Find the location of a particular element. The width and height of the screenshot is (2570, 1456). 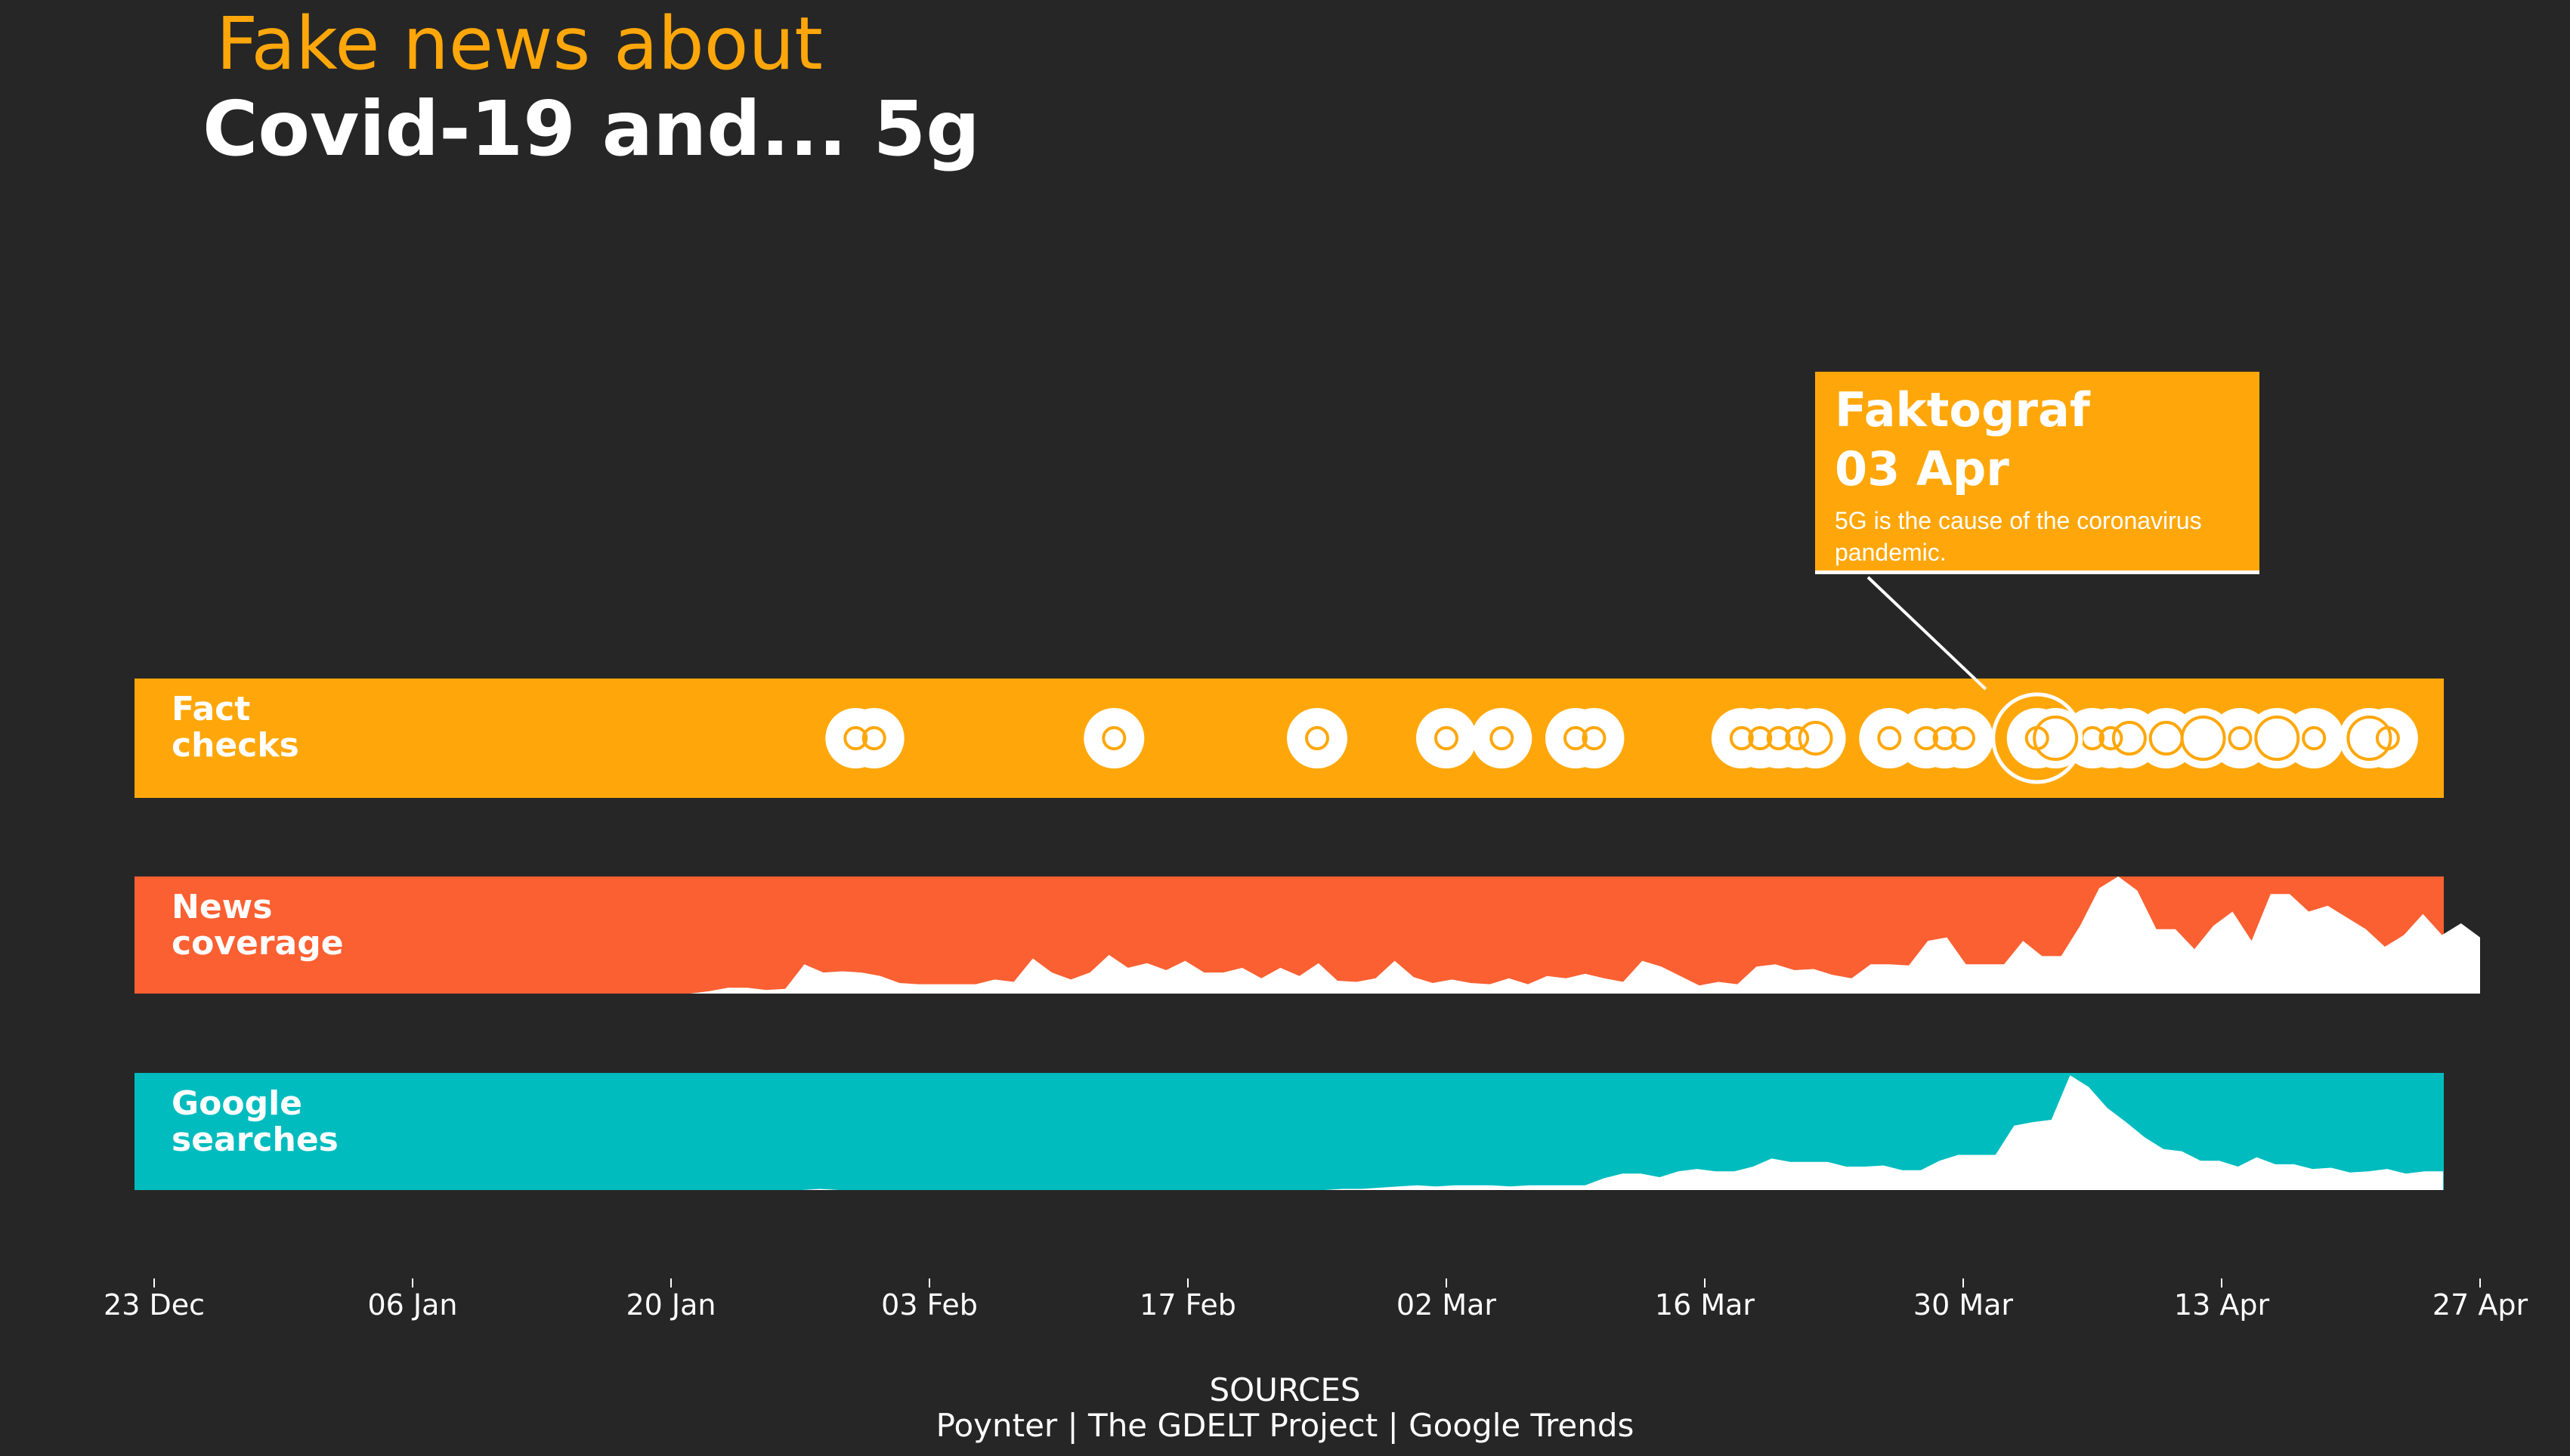

x-axis-tick-label: 16 Mar is located at coordinates (1705, 1305).